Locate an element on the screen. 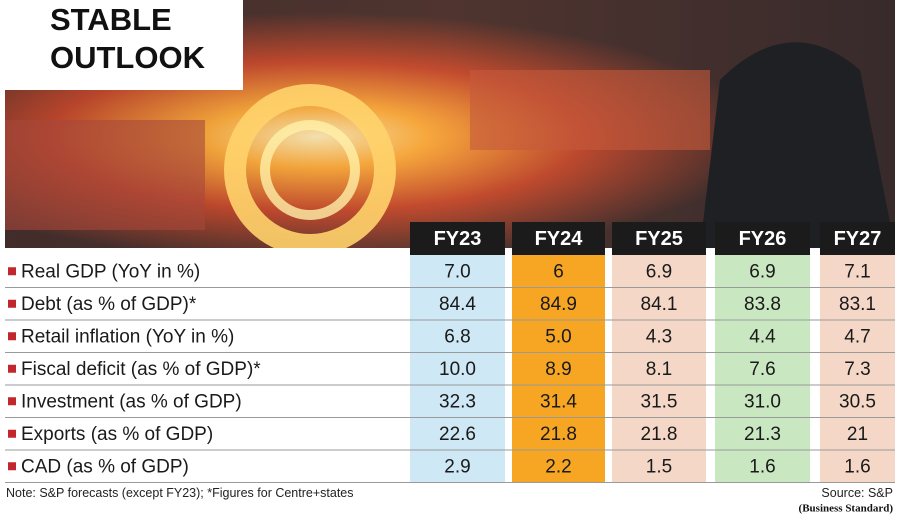  cell-value: 84.1 is located at coordinates (659, 304).